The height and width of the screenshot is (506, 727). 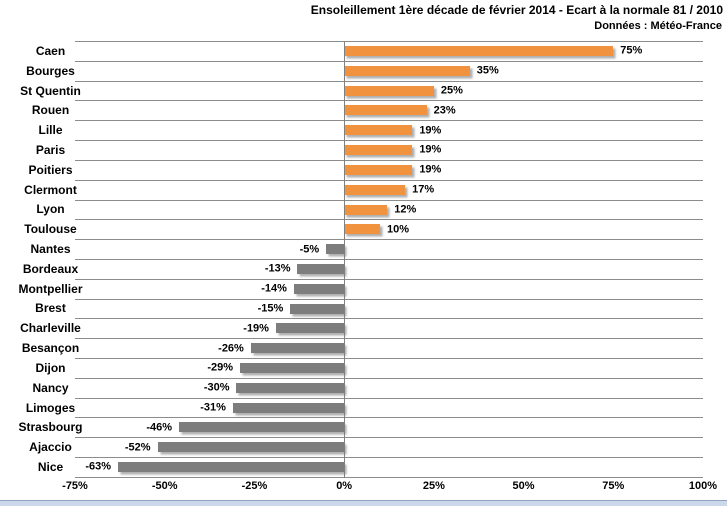 What do you see at coordinates (50, 229) in the screenshot?
I see `category-label-toulouse: Toulouse` at bounding box center [50, 229].